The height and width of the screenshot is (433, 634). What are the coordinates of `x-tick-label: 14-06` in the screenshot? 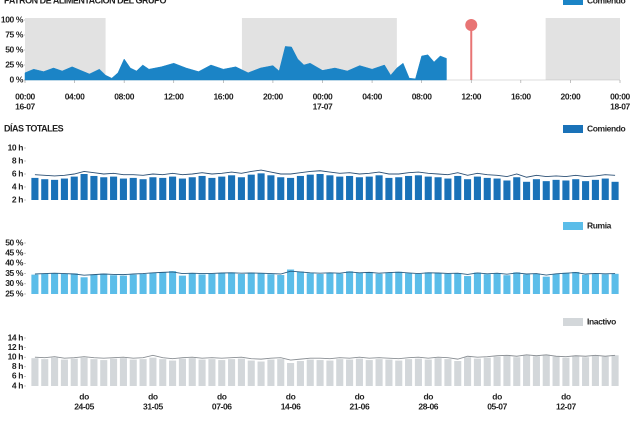 It's located at (291, 406).